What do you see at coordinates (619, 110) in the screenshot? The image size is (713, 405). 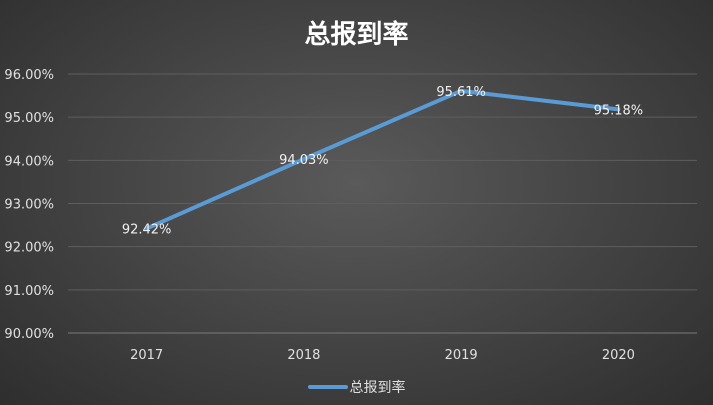 I see `data-label: 95.18%` at bounding box center [619, 110].